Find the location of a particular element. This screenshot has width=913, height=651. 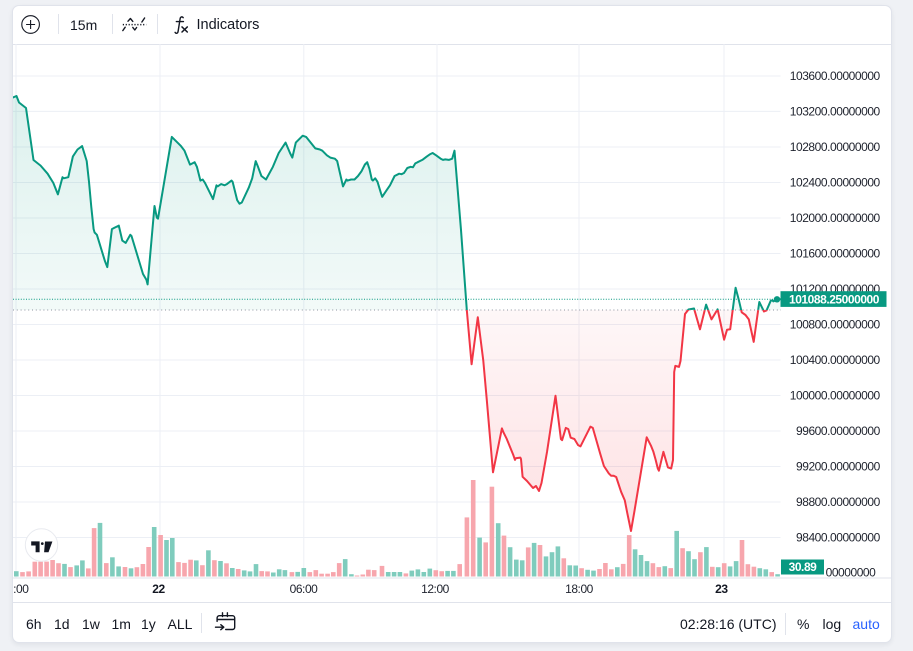

svg-text: 18:00 is located at coordinates (579, 589).